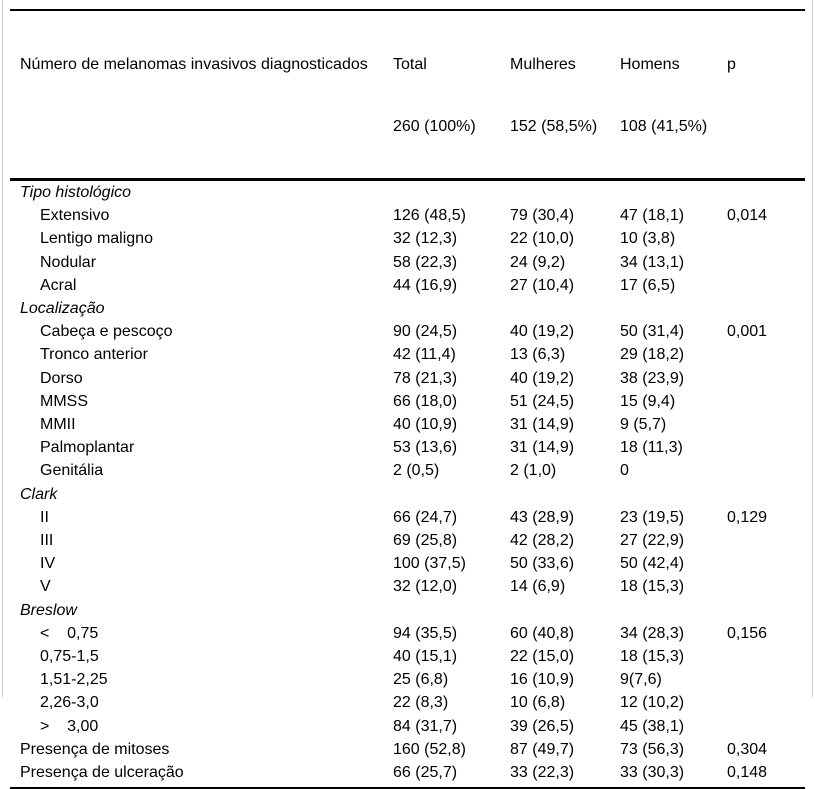  Describe the element at coordinates (69, 703) in the screenshot. I see `row-label: 2,26-3,0` at that location.